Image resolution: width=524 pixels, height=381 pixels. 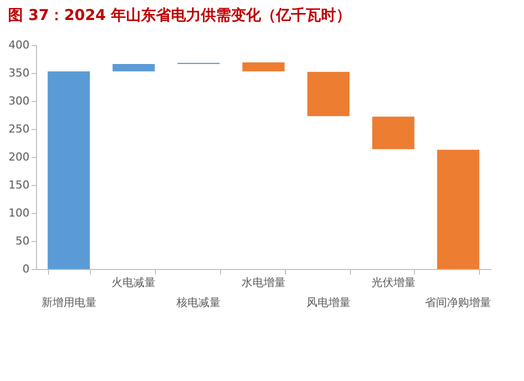 What do you see at coordinates (19, 157) in the screenshot?
I see `y-tick-label: 200` at bounding box center [19, 157].